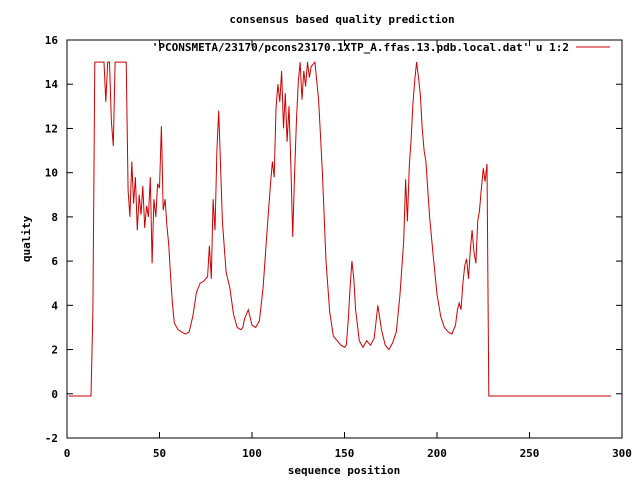 This screenshot has width=640, height=480. I want to click on y-tick-label: 14, so click(52, 84).